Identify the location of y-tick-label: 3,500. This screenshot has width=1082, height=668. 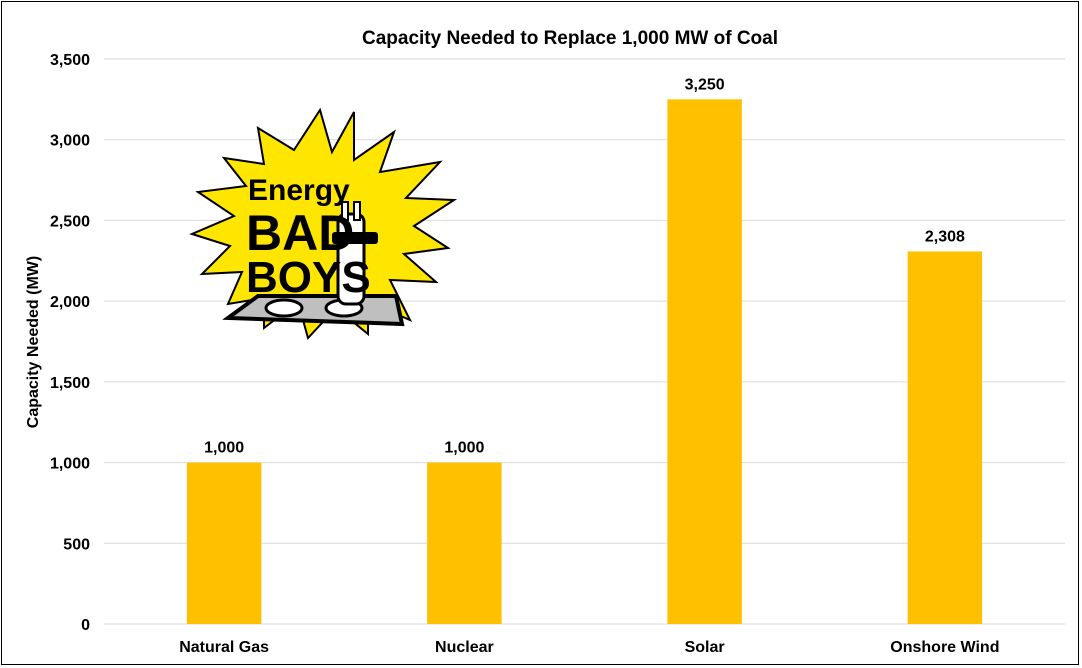
(70, 60).